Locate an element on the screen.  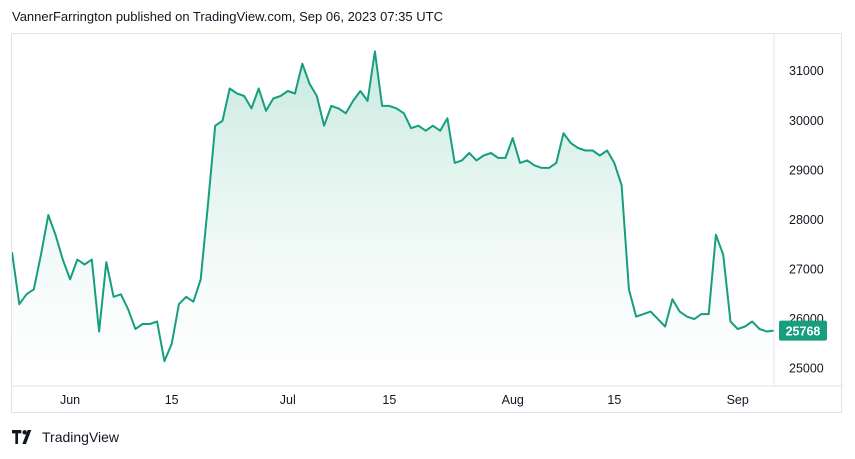
y-tick-label: 27000 is located at coordinates (806, 269).